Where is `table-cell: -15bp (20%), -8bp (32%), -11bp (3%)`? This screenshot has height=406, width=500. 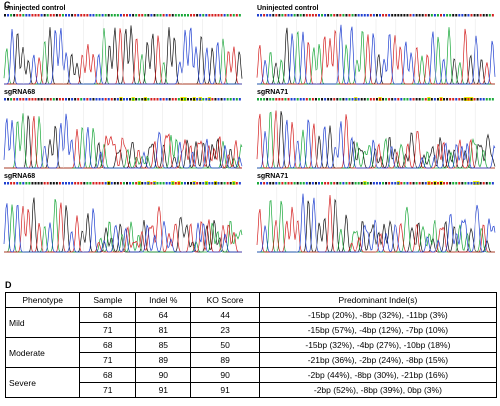 table-cell: -15bp (20%), -8bp (32%), -11bp (3%) is located at coordinates (378, 315).